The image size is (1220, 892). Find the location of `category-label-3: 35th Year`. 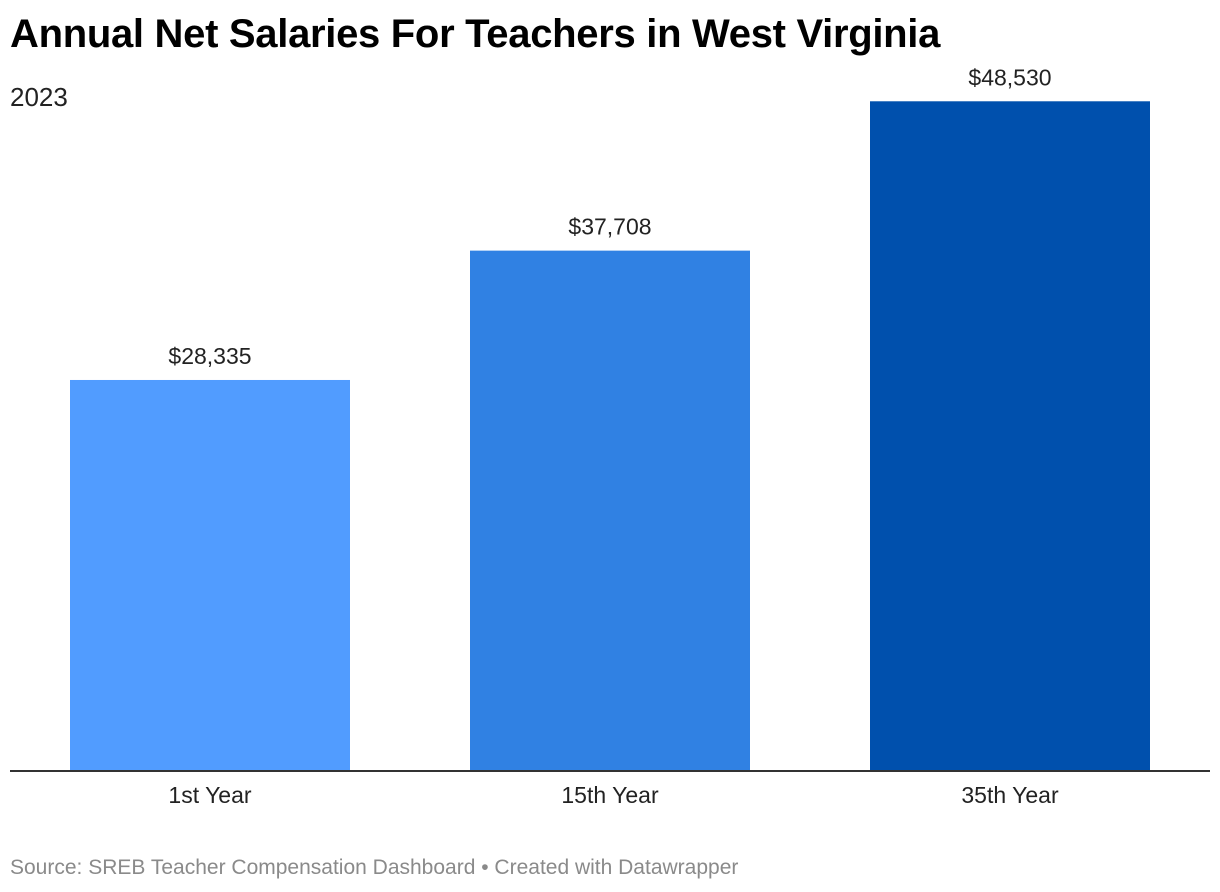

category-label-3: 35th Year is located at coordinates (1010, 795).